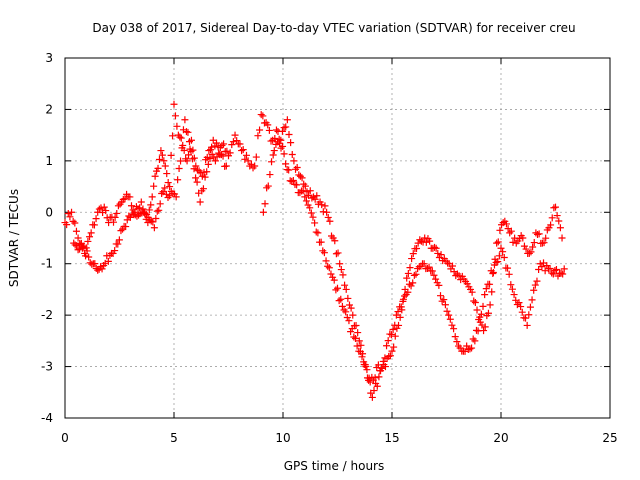 The image size is (640, 480). What do you see at coordinates (49, 109) in the screenshot?
I see `y-tick-label: 2` at bounding box center [49, 109].